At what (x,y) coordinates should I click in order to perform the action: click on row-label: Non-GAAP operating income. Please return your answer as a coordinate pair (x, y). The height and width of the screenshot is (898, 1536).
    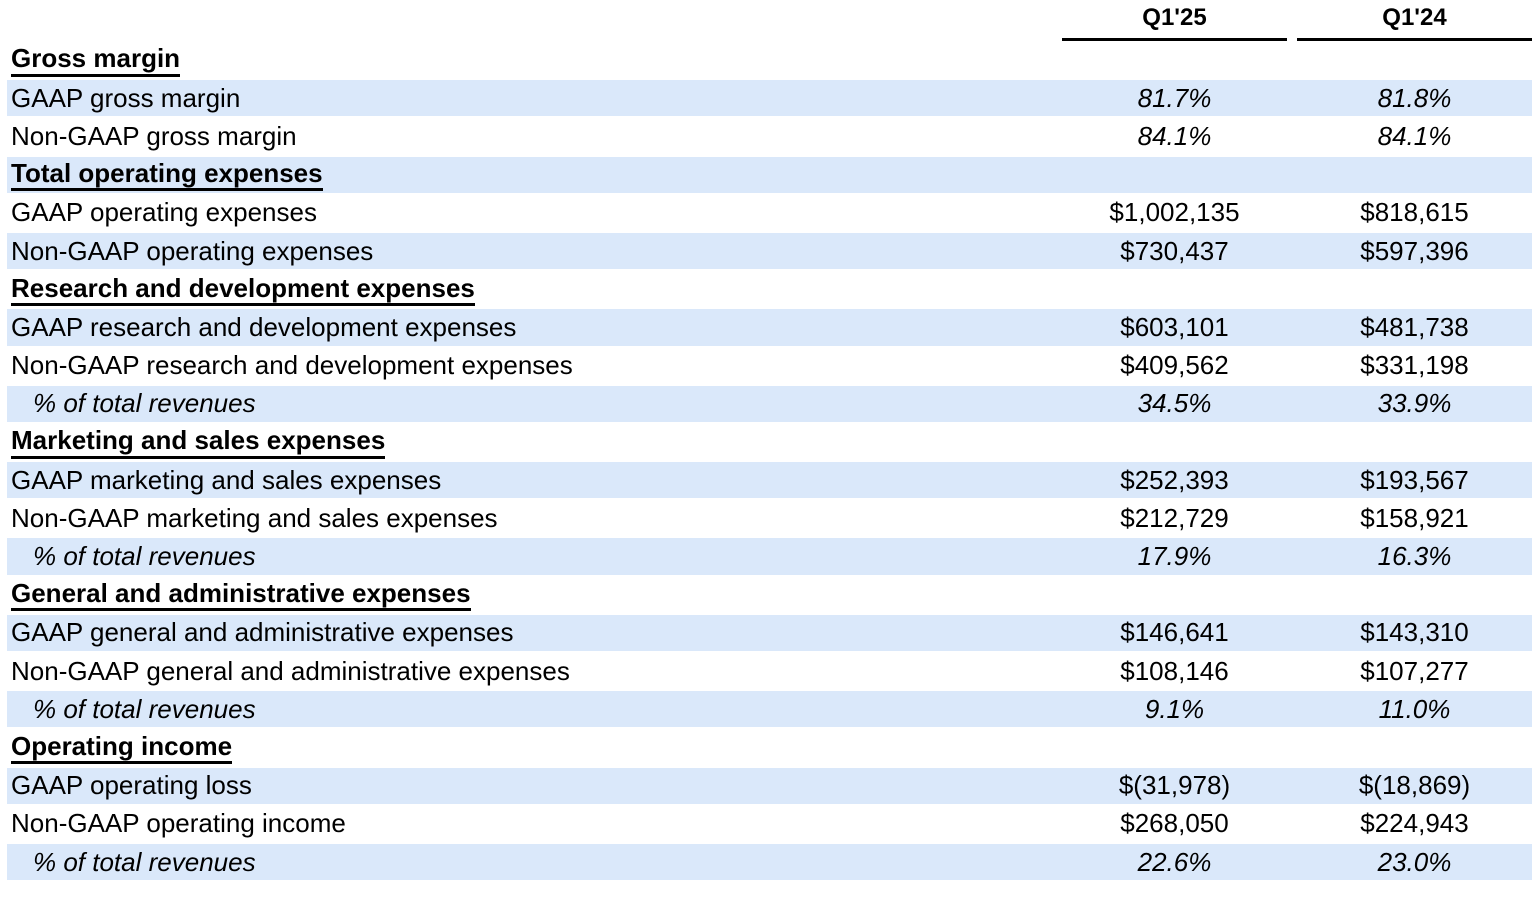
    Looking at the image, I should click on (178, 823).